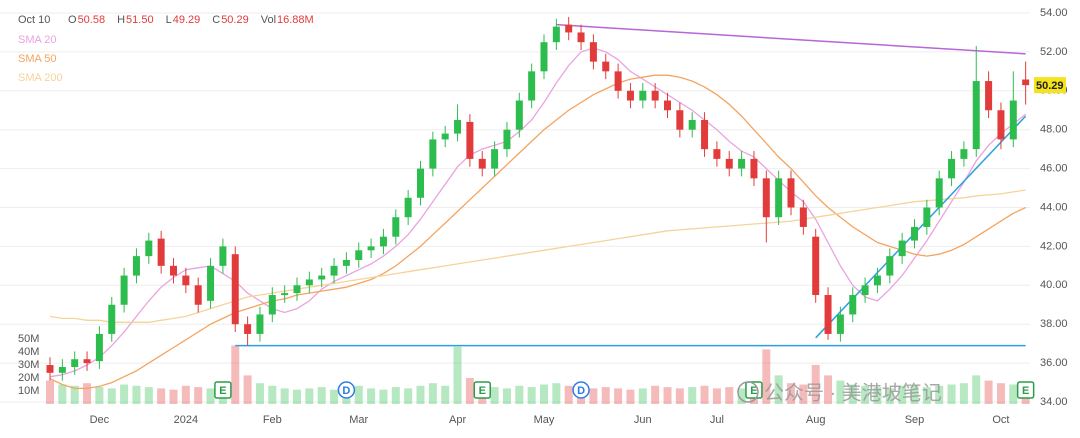 The image size is (1080, 438). What do you see at coordinates (1054, 363) in the screenshot?
I see `y-tick-label: 36.00` at bounding box center [1054, 363].